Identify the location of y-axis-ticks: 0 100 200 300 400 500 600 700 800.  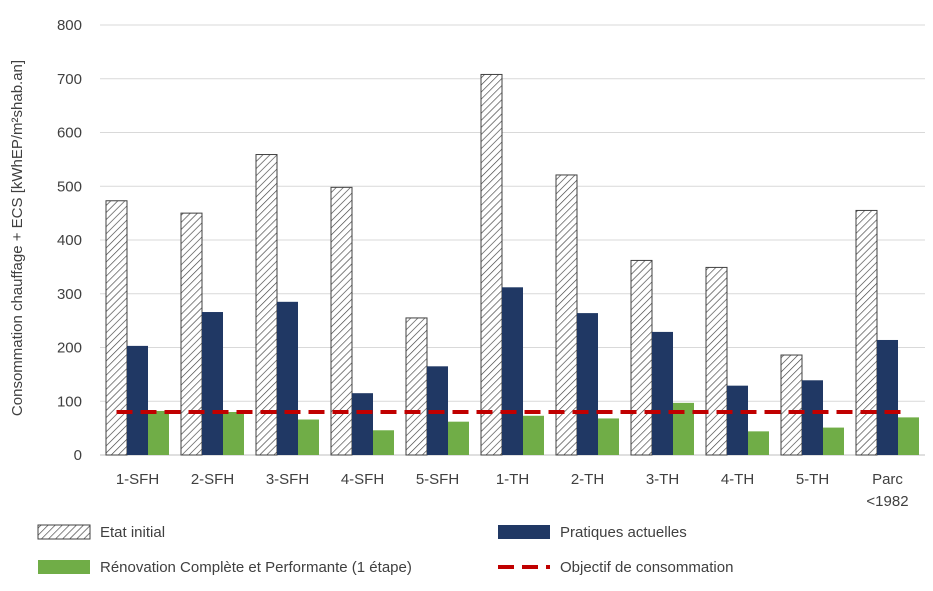
(69, 240).